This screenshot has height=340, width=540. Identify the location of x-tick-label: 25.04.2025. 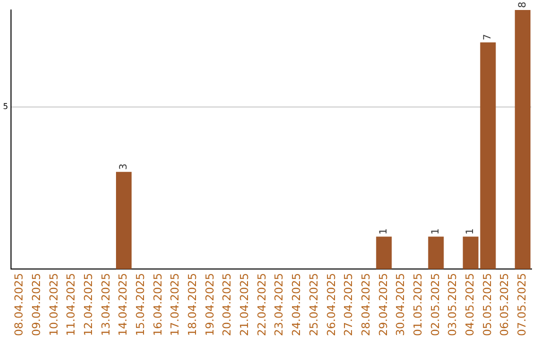
(313, 304).